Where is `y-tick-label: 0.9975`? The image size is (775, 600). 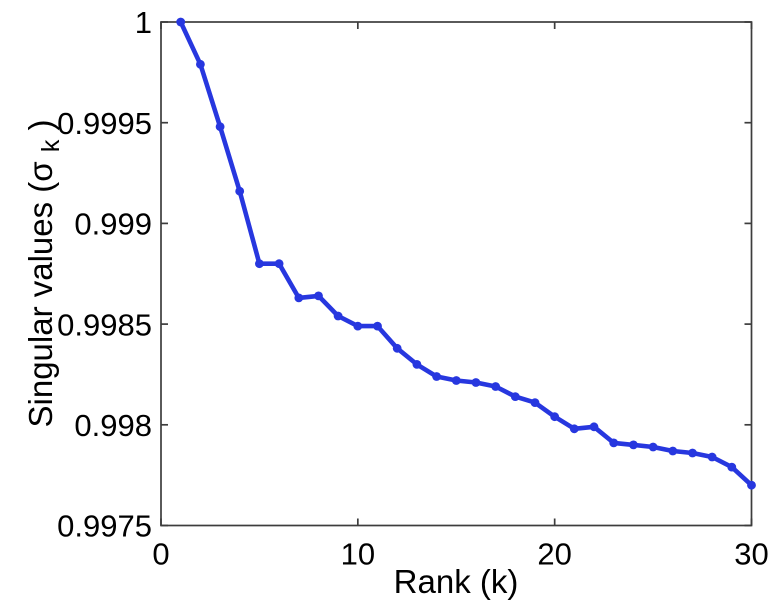 y-tick-label: 0.9975 is located at coordinates (104, 526).